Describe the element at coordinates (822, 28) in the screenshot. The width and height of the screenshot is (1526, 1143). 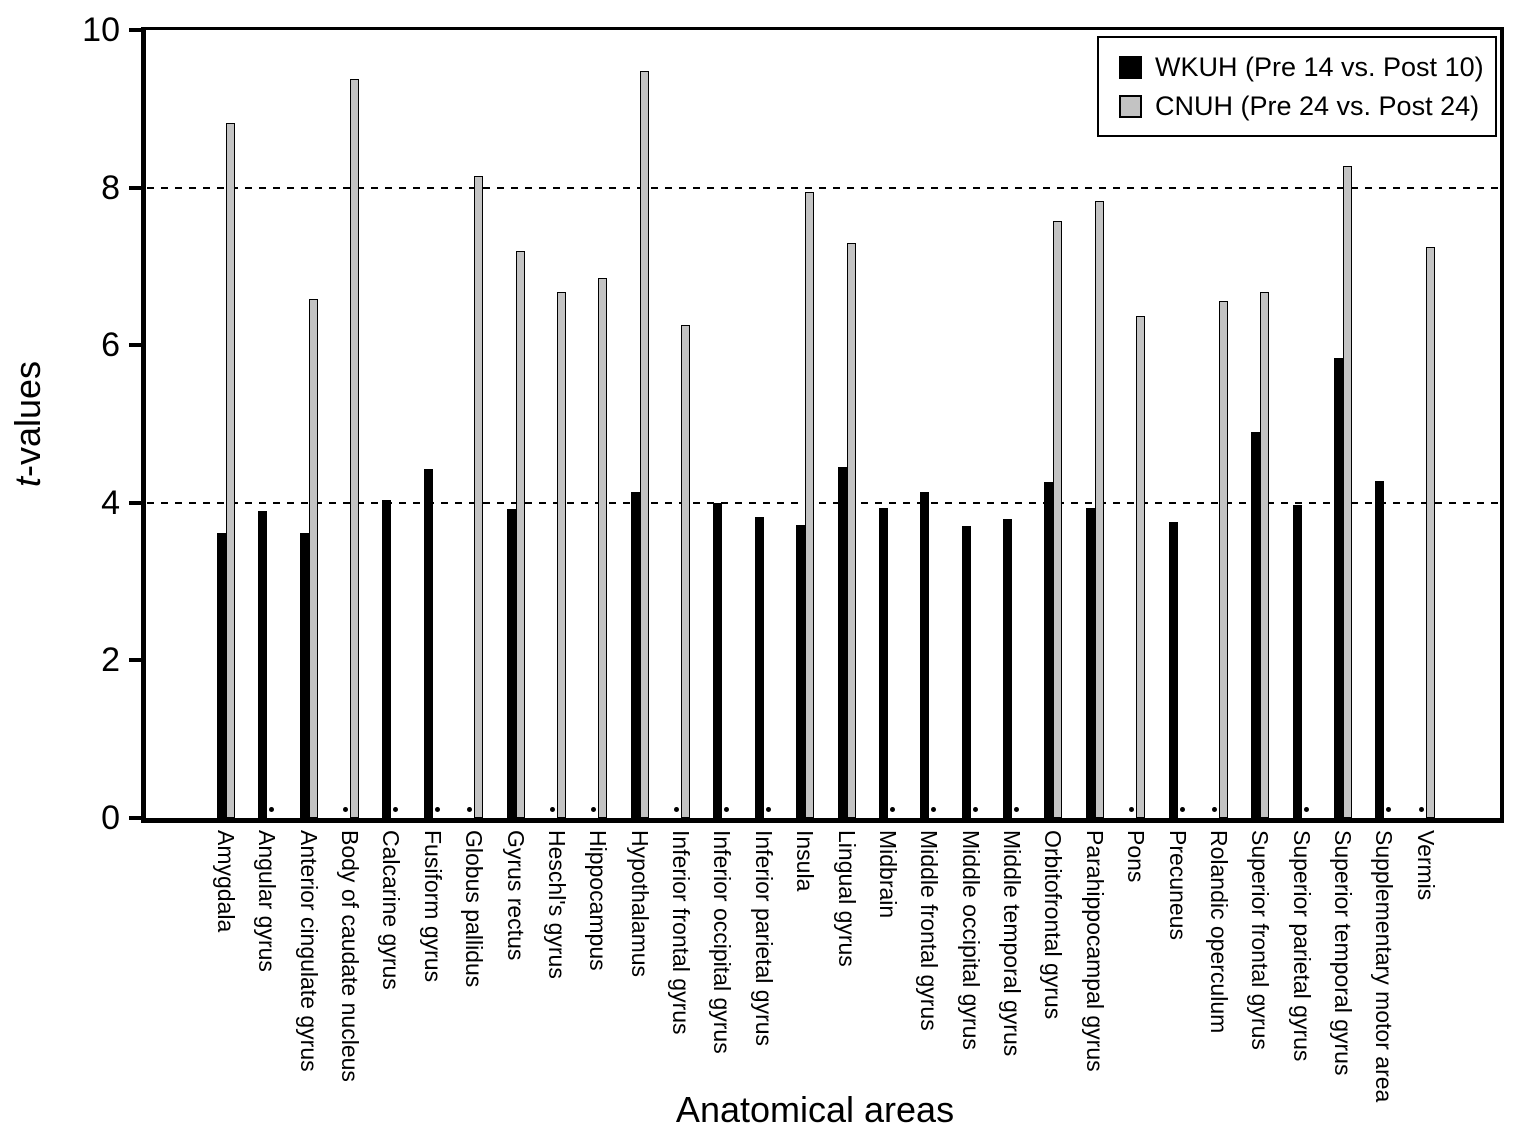
I see `plot-top-border` at that location.